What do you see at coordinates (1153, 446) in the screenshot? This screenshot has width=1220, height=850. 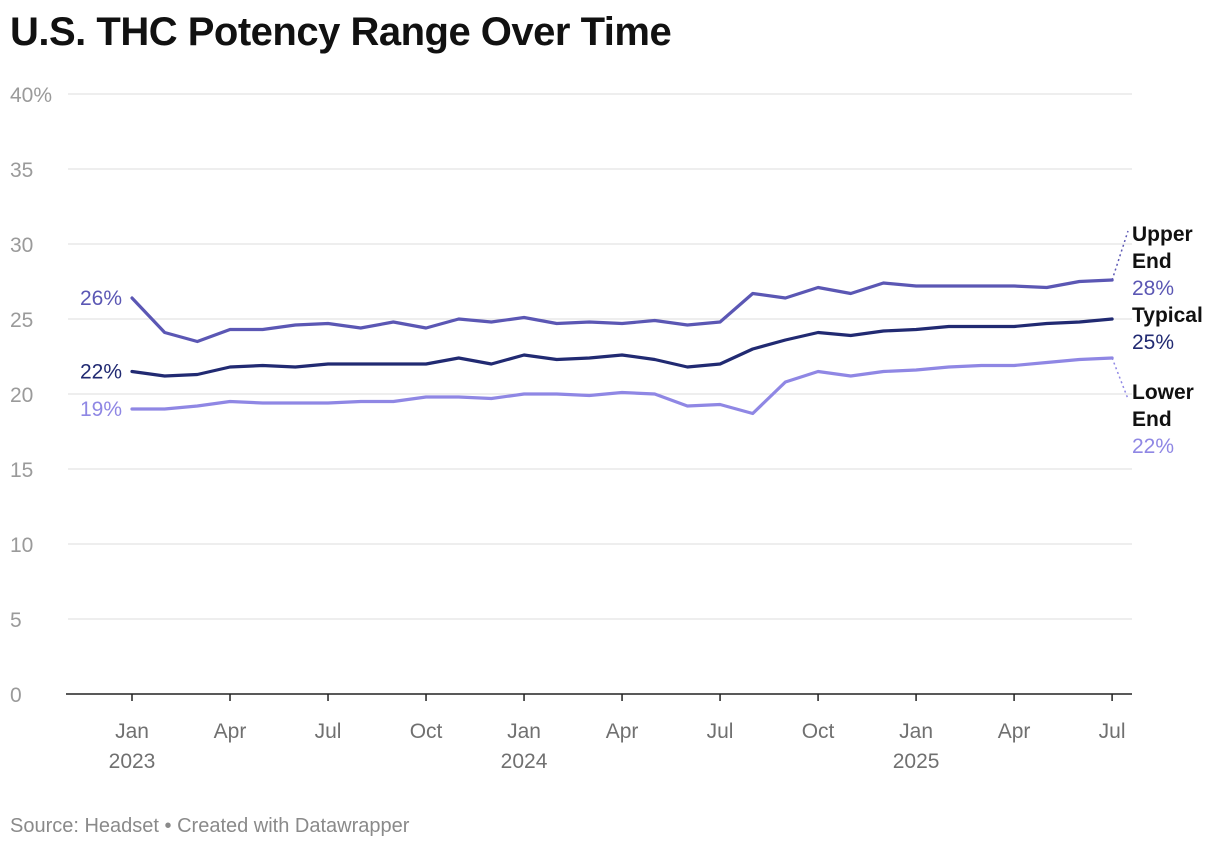 I see `series-end-value-label: 22%` at bounding box center [1153, 446].